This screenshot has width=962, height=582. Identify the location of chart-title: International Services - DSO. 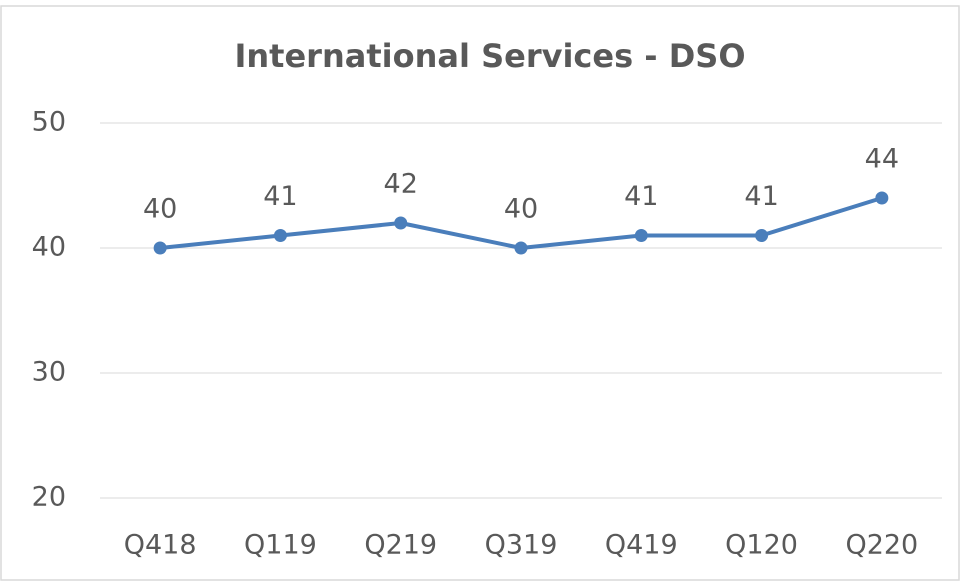
(489, 56).